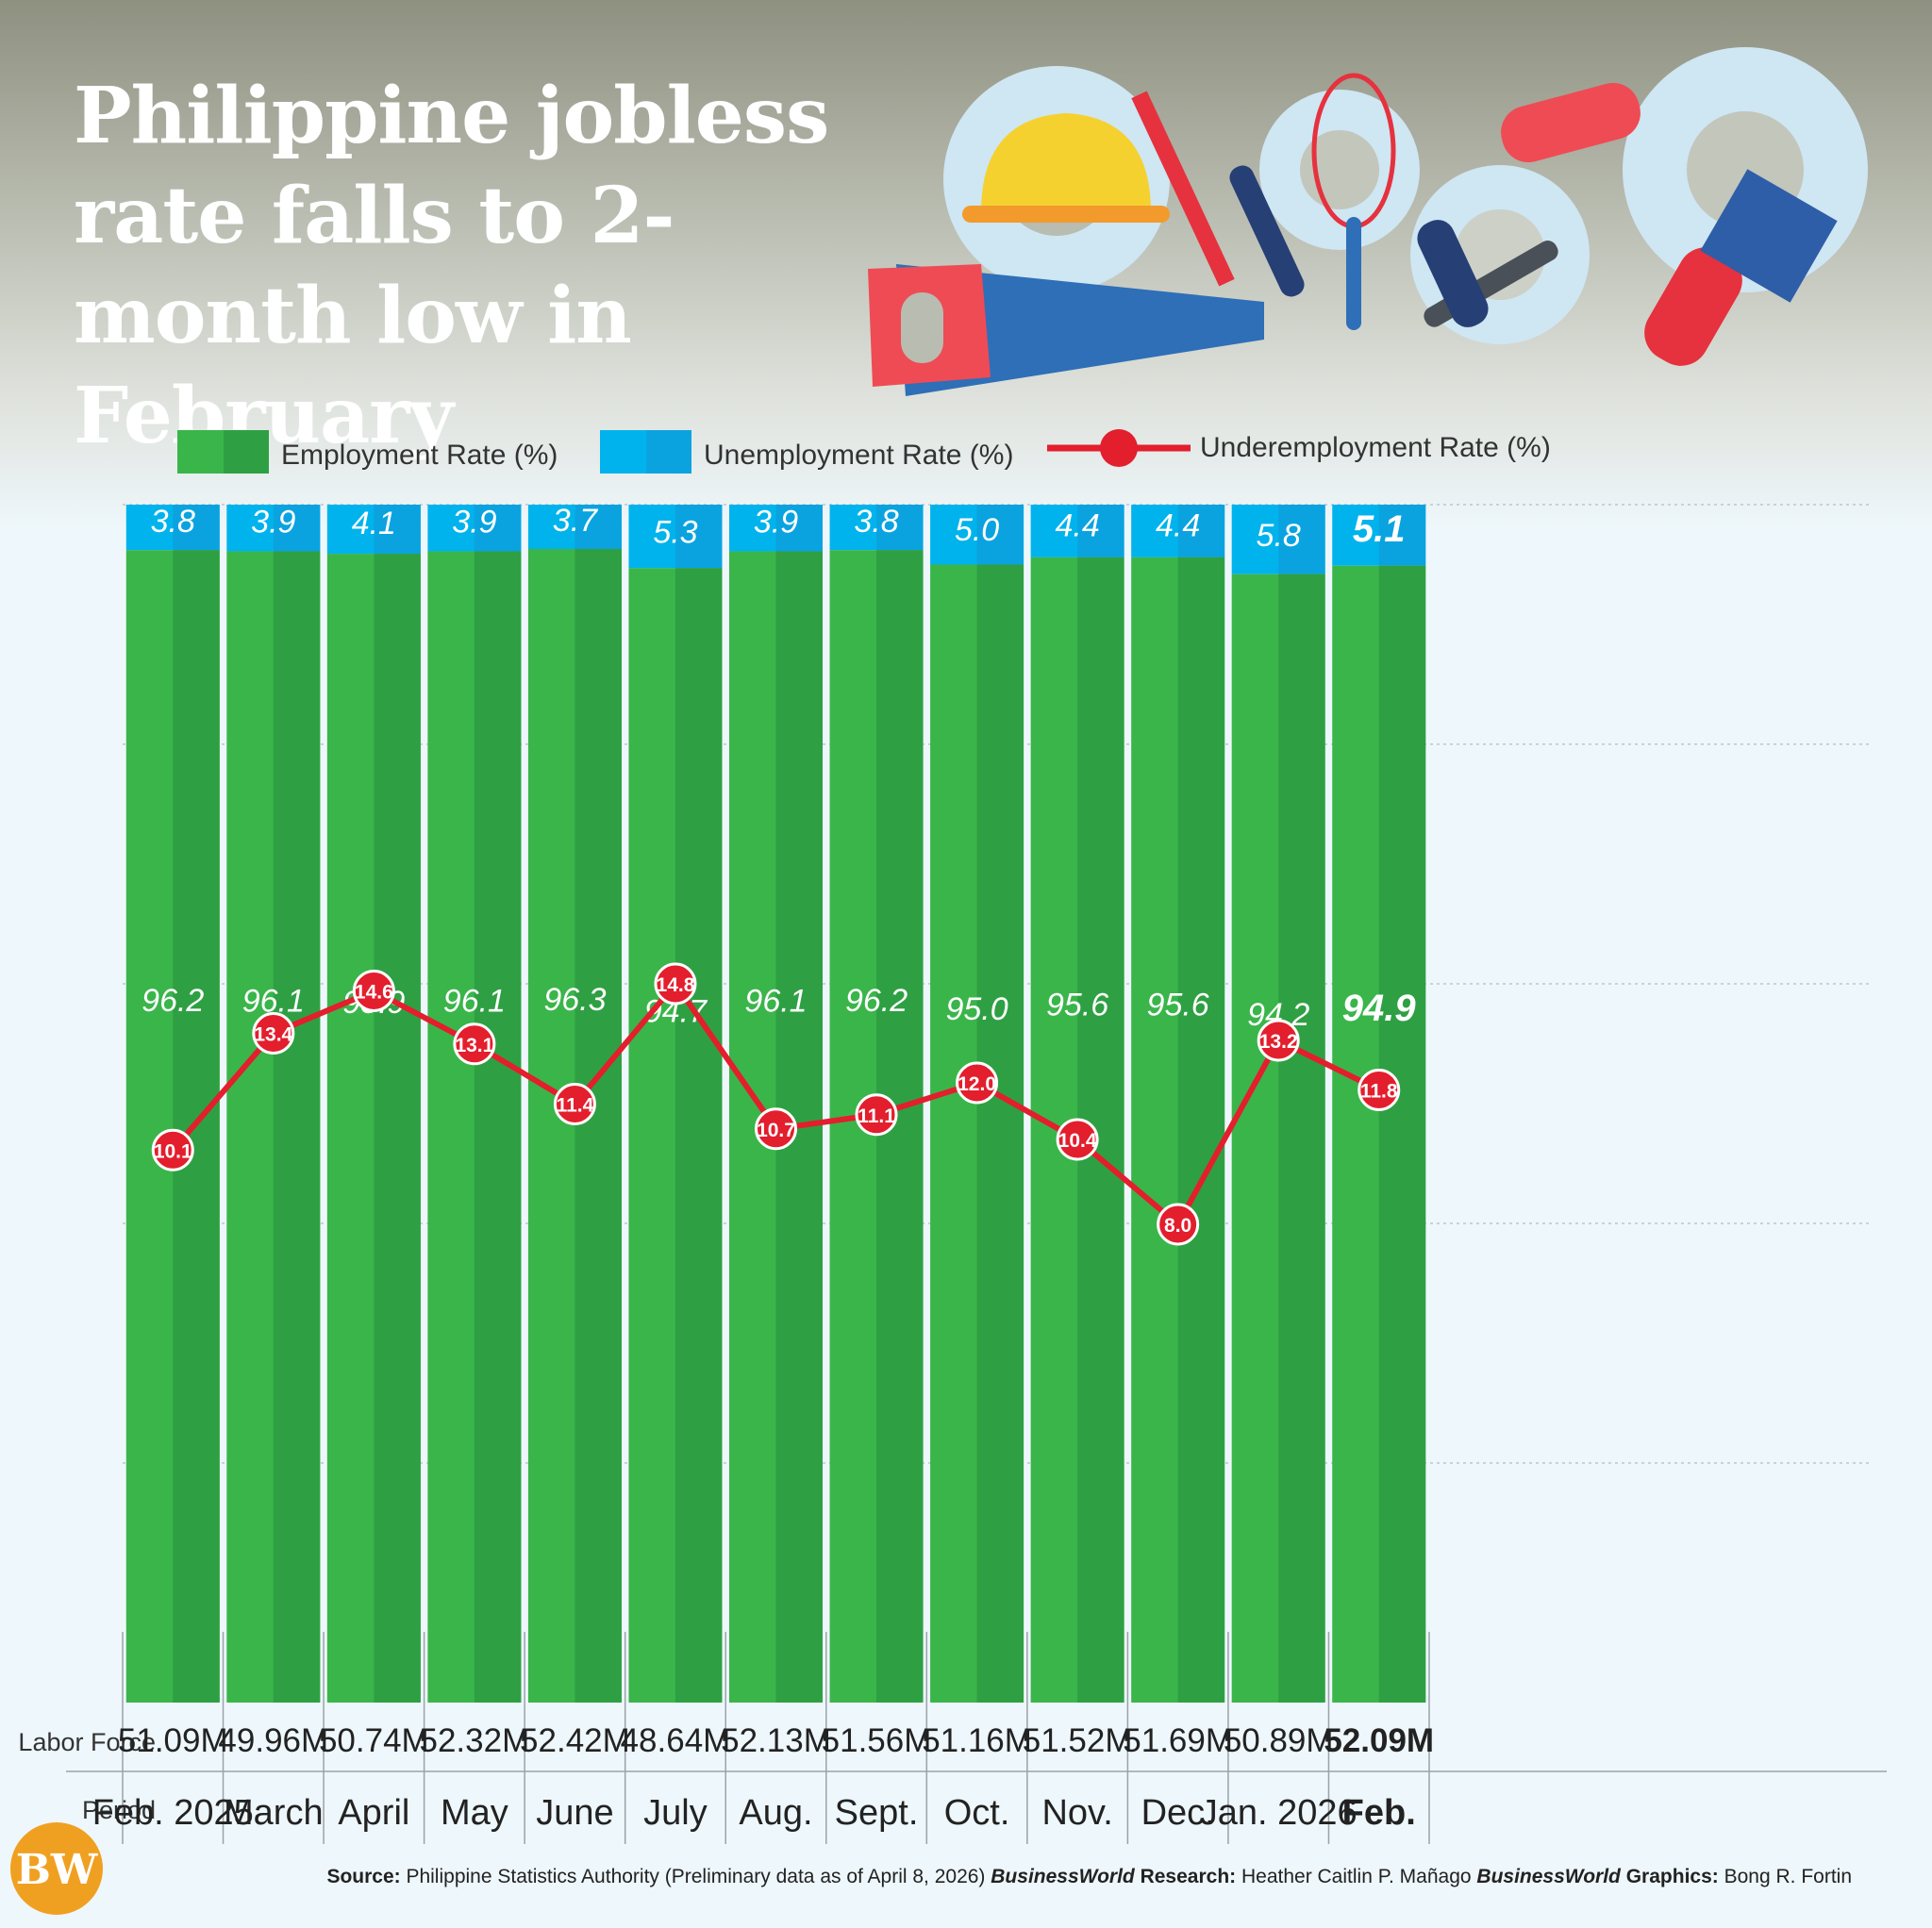  What do you see at coordinates (977, 1813) in the screenshot?
I see `period-label: Oct.` at bounding box center [977, 1813].